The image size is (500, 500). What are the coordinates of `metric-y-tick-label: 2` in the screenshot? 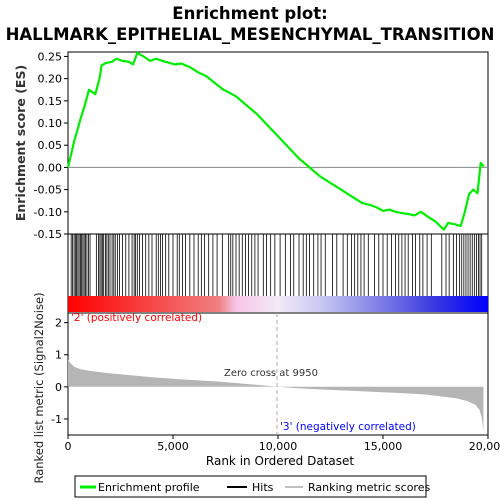 It's located at (58, 323).